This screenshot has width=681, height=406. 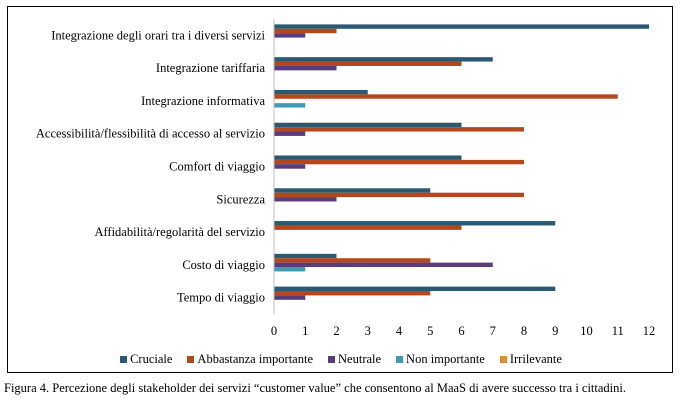 What do you see at coordinates (649, 331) in the screenshot?
I see `x-tick-label: 12` at bounding box center [649, 331].